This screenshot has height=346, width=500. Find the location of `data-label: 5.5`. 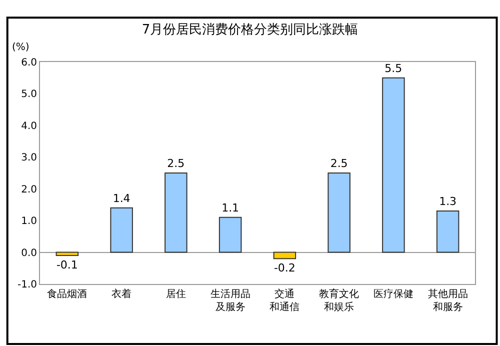

data-label: 5.5 is located at coordinates (393, 68).